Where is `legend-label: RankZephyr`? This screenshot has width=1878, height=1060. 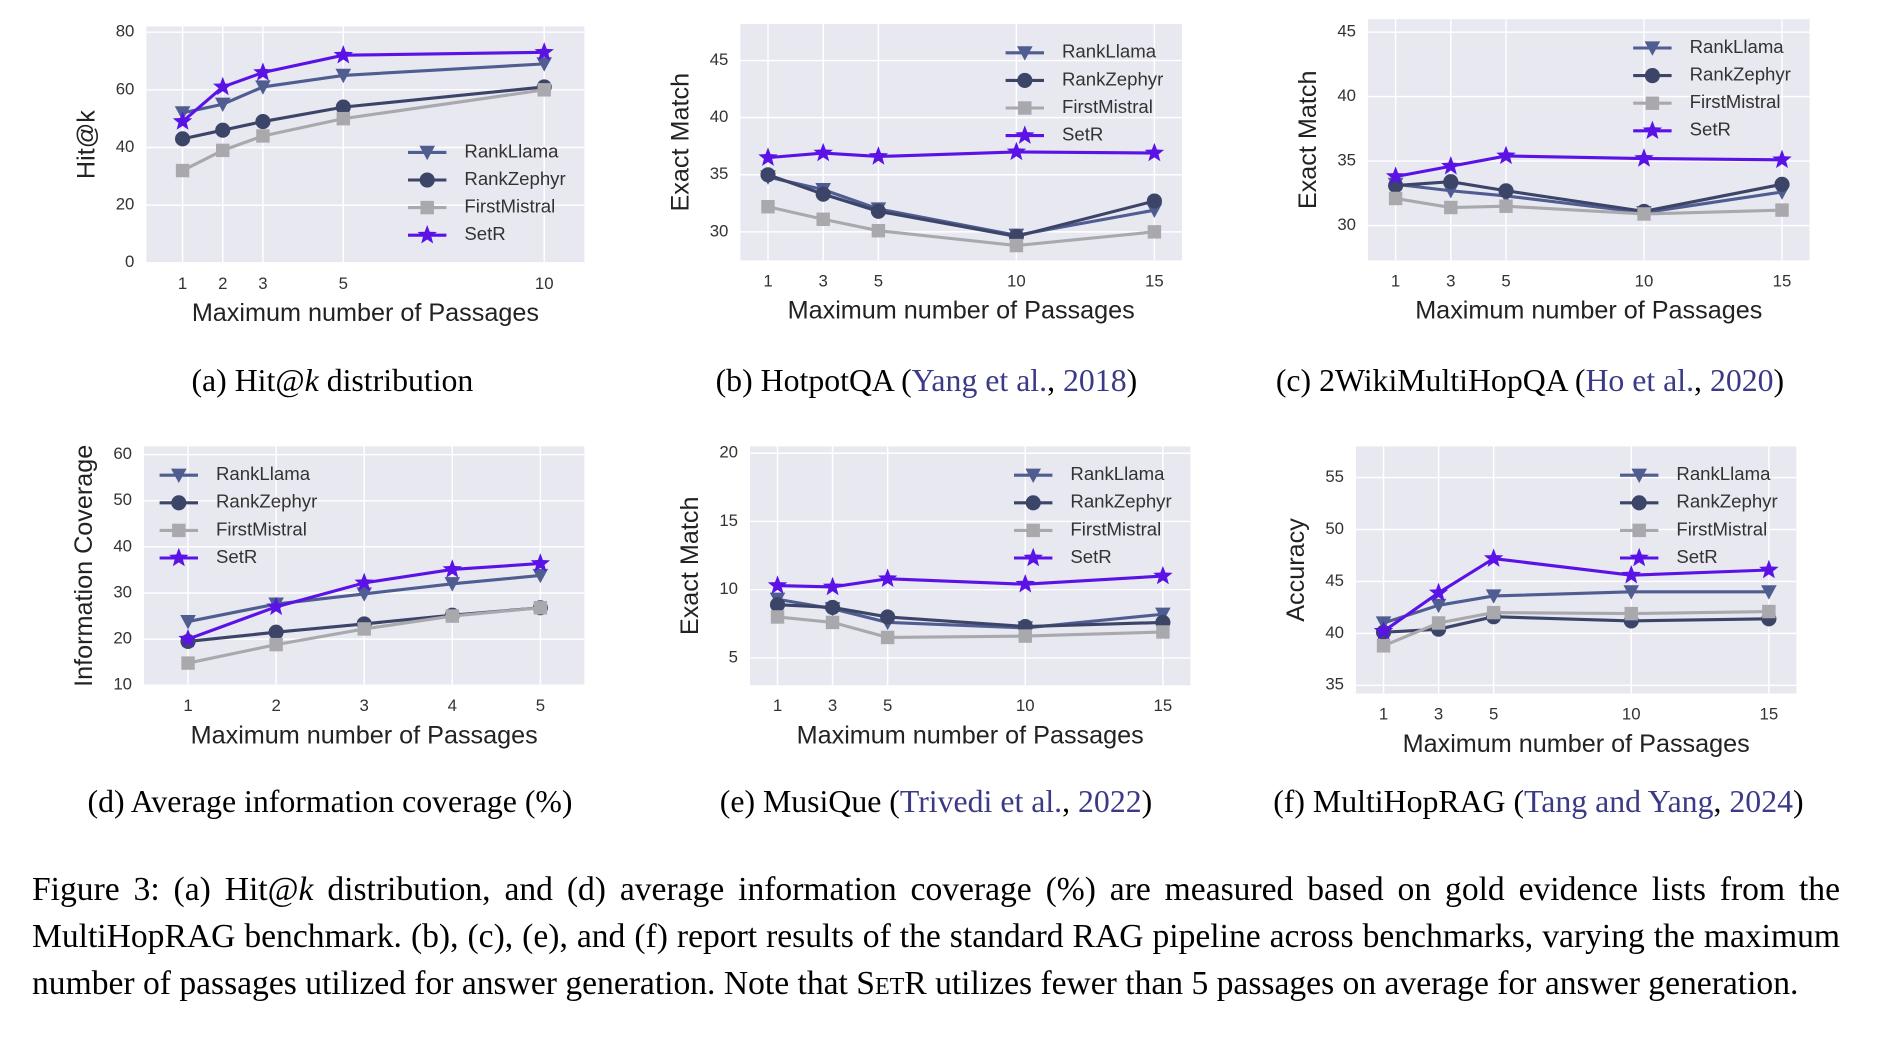 legend-label: RankZephyr is located at coordinates (1740, 74).